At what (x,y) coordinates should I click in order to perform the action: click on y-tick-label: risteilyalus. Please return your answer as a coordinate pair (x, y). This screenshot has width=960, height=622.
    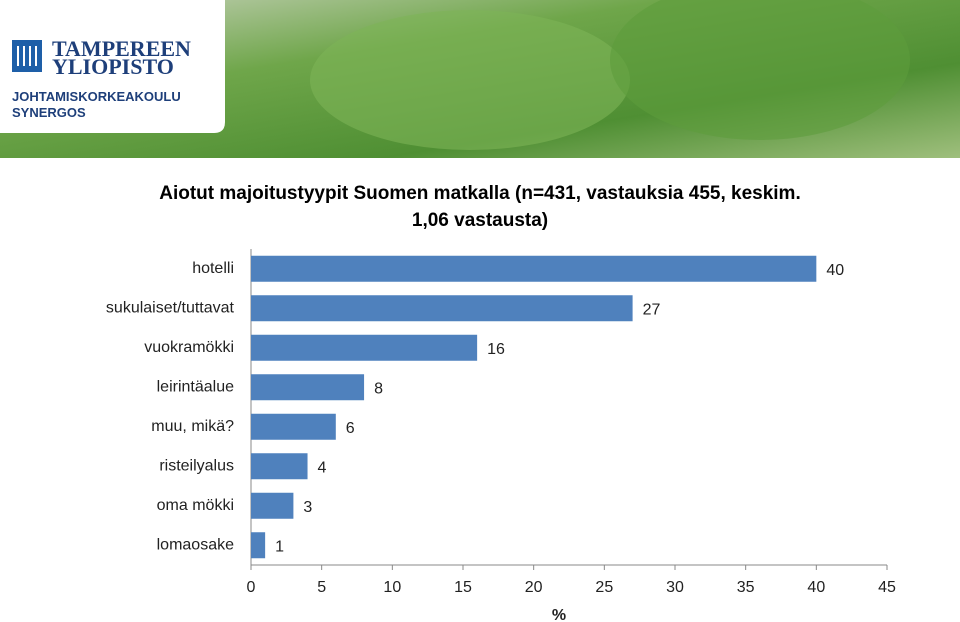
    Looking at the image, I should click on (196, 465).